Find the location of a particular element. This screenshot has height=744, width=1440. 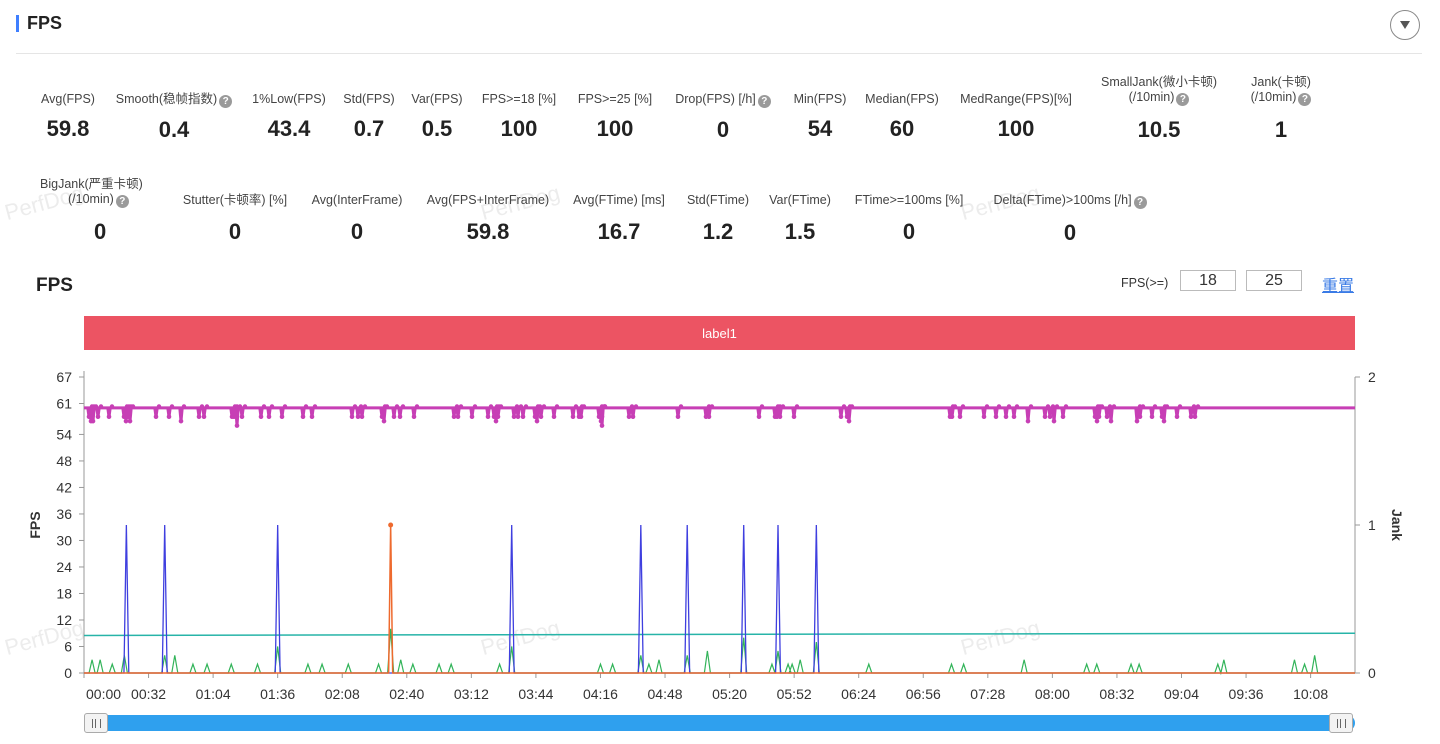

time-range-slider is located at coordinates (719, 723).